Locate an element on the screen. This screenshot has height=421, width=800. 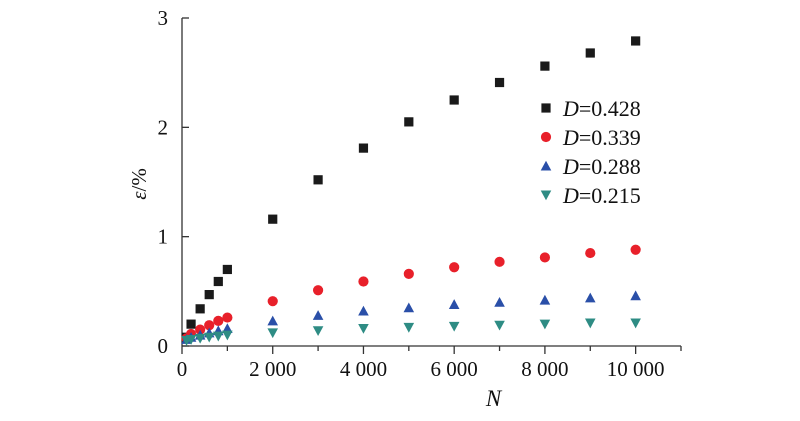
legend-label: D=0.215 is located at coordinates (601, 195).